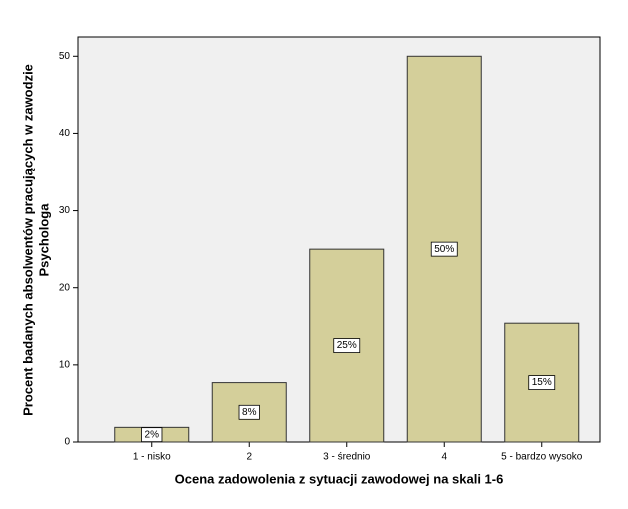 Image resolution: width=628 pixels, height=509 pixels. I want to click on y-axis-title: Psychologa, so click(43, 240).